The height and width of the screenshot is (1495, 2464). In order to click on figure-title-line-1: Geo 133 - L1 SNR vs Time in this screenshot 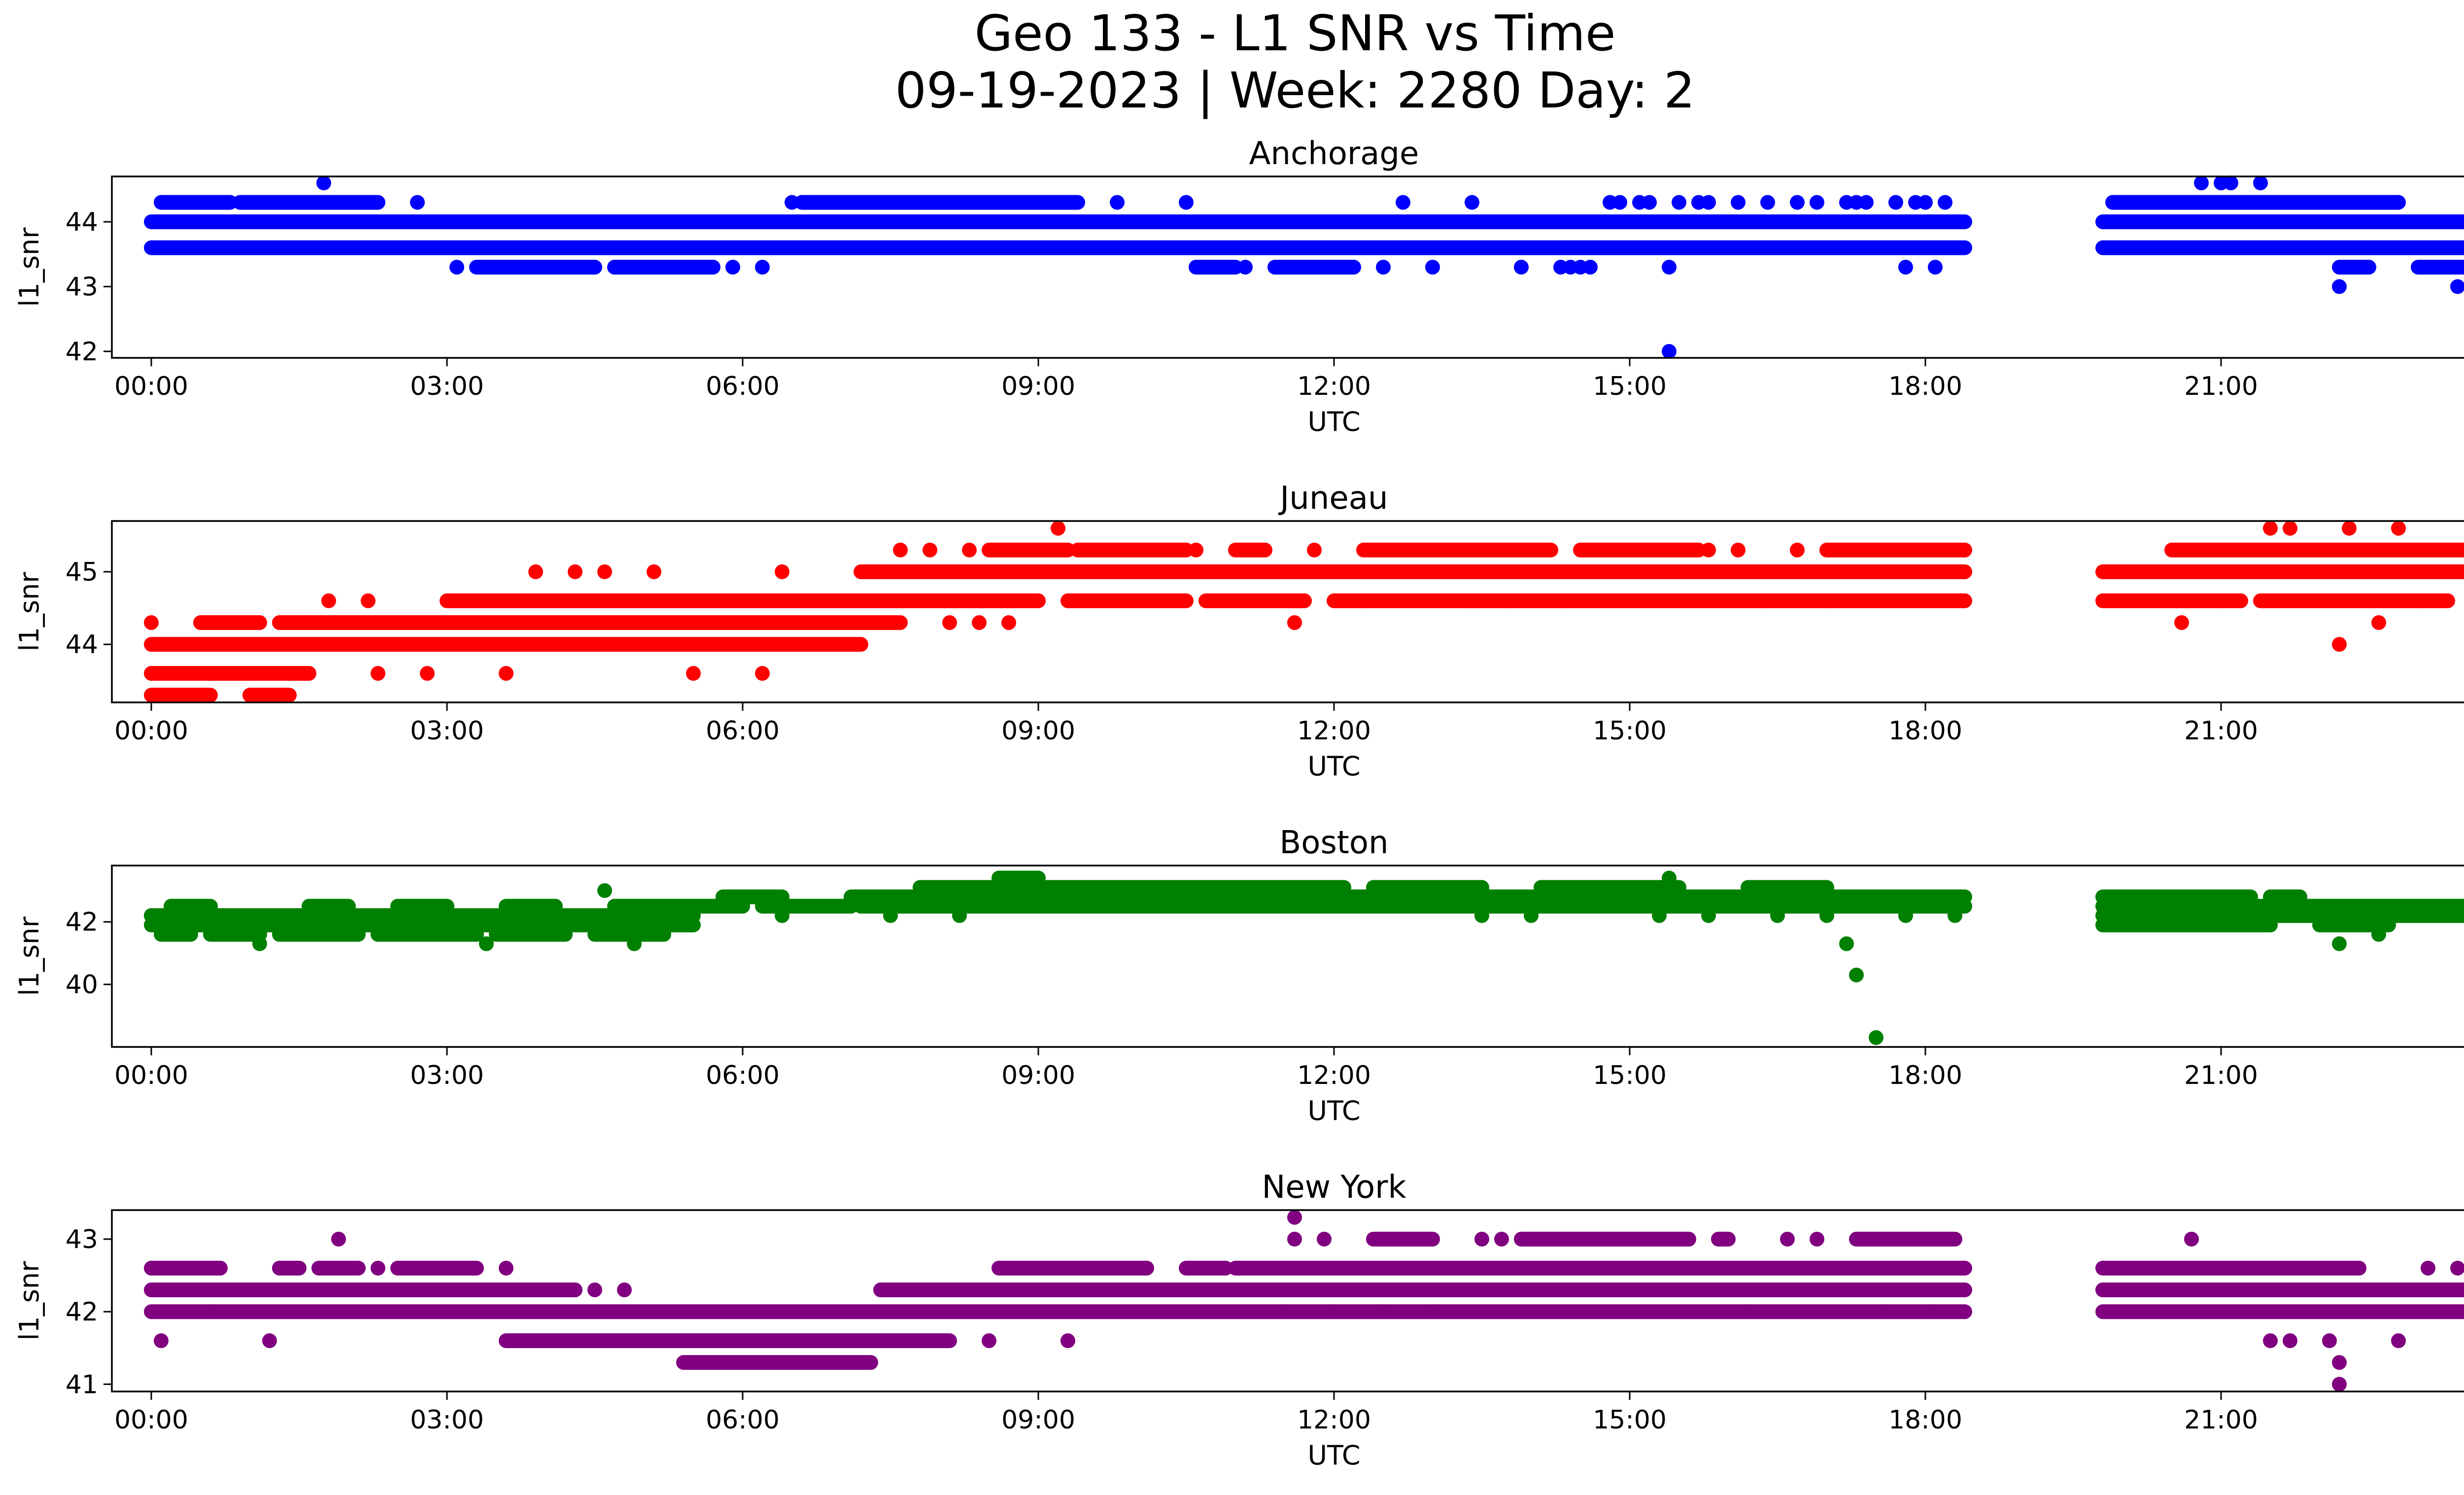, I will do `click(1295, 33)`.